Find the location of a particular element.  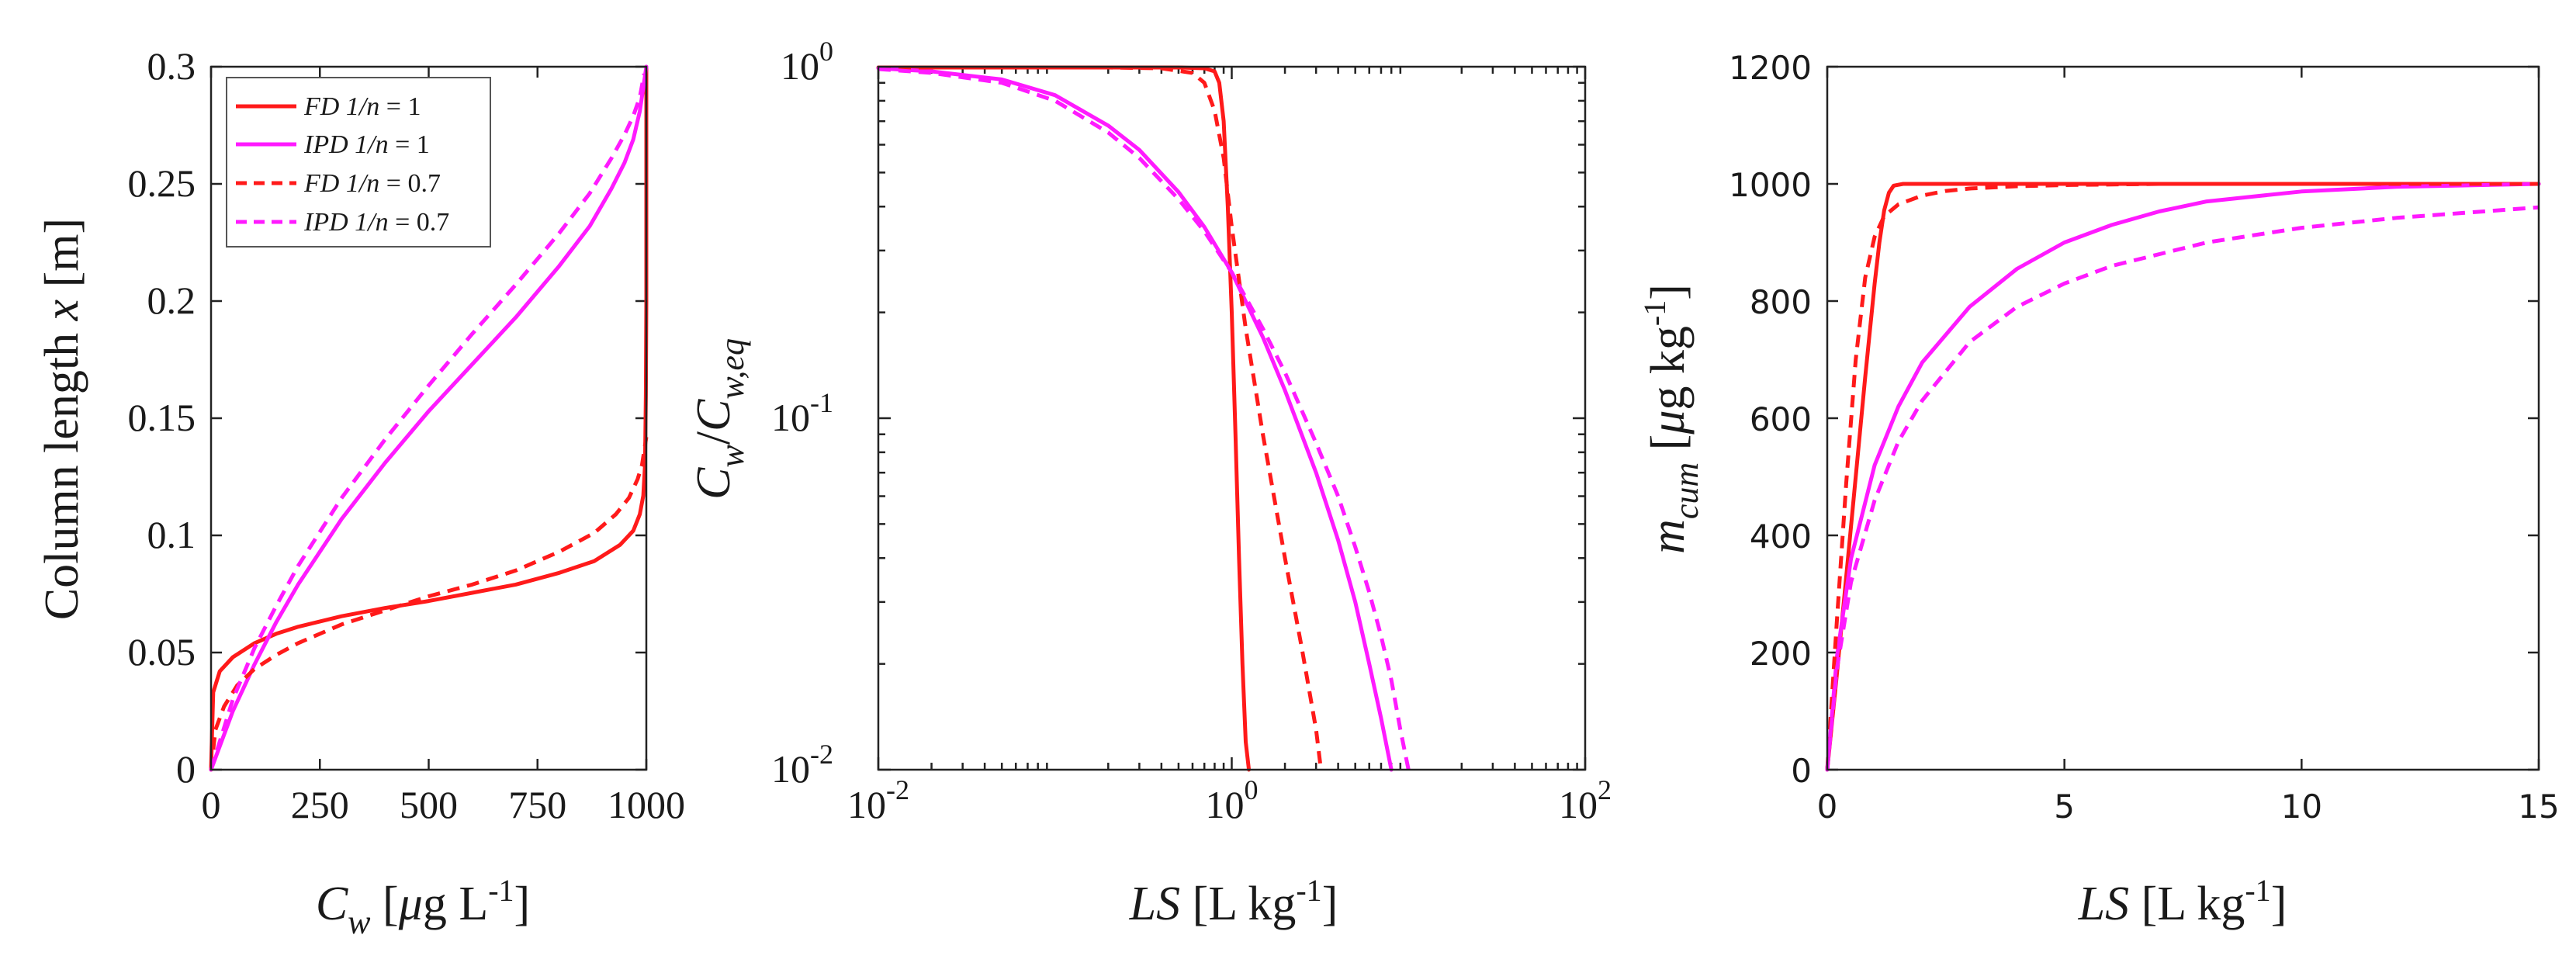

x-tick-label: 10⁰ is located at coordinates (1232, 800).